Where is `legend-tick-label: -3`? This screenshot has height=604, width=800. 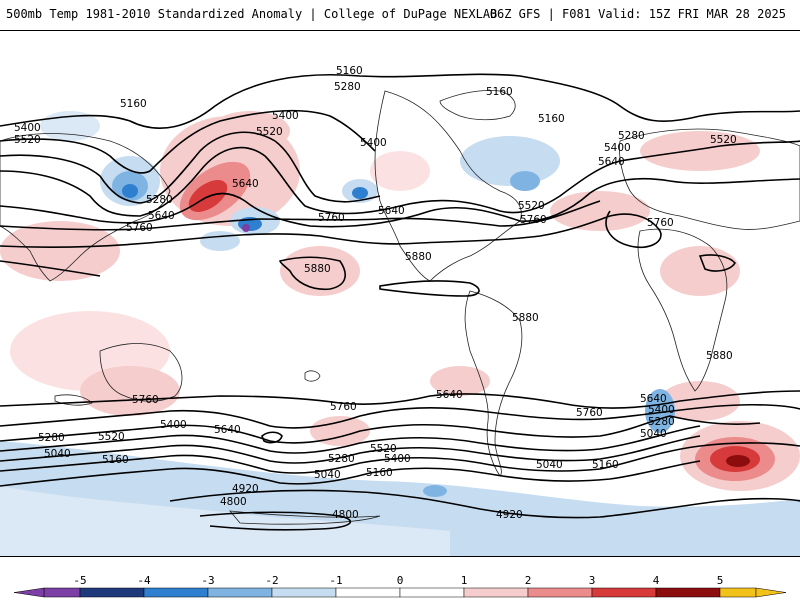
legend-tick-label: -3 is located at coordinates (207, 580).